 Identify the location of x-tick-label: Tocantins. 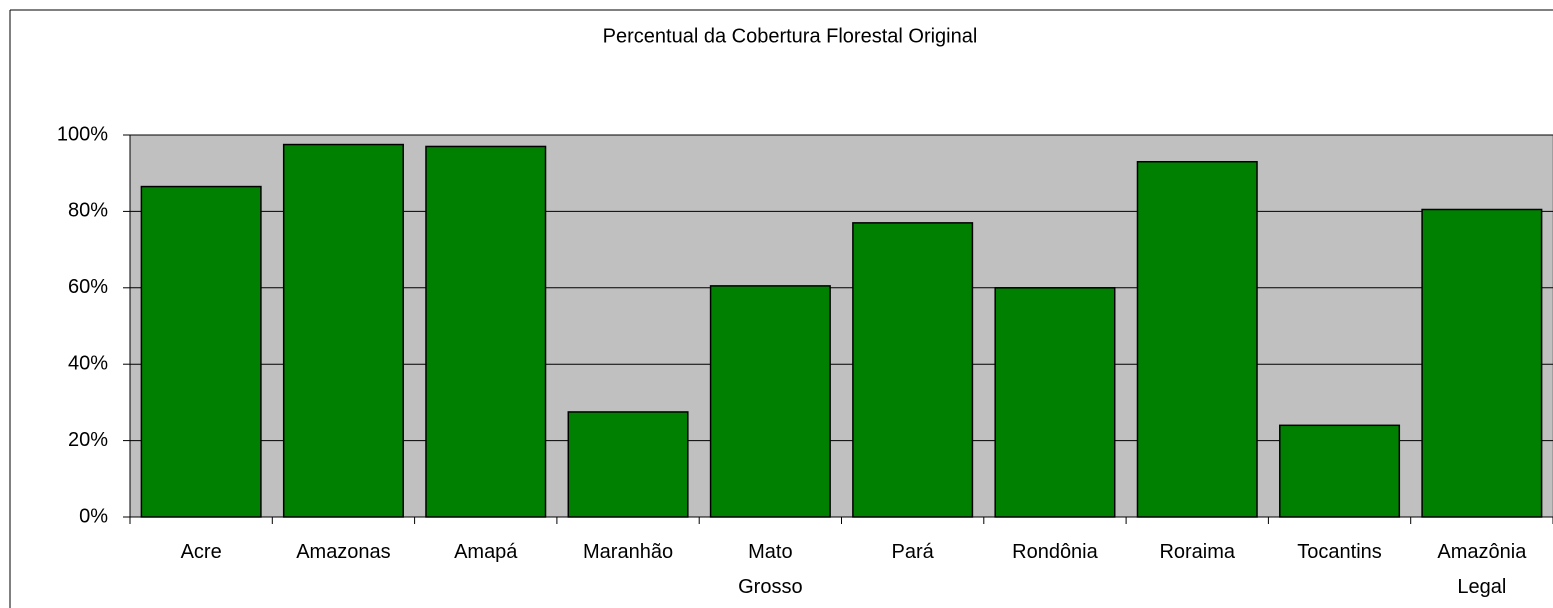
(1339, 552).